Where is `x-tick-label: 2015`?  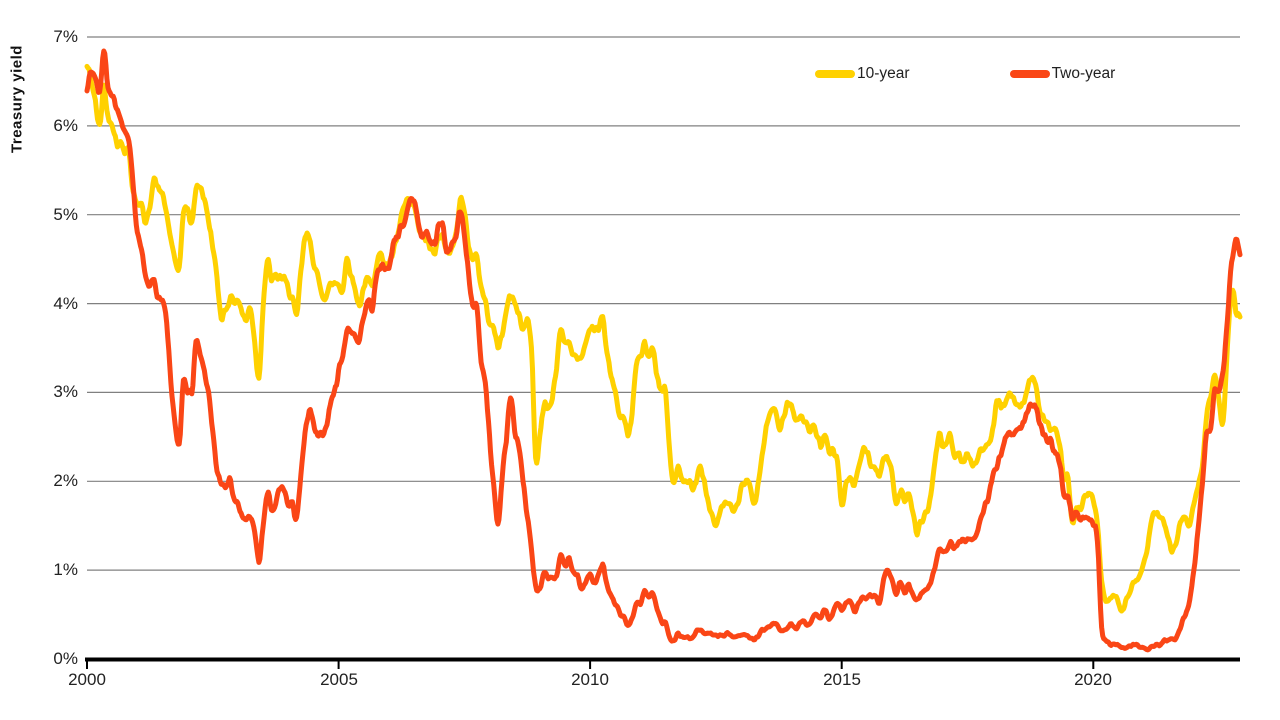
x-tick-label: 2015 is located at coordinates (842, 679).